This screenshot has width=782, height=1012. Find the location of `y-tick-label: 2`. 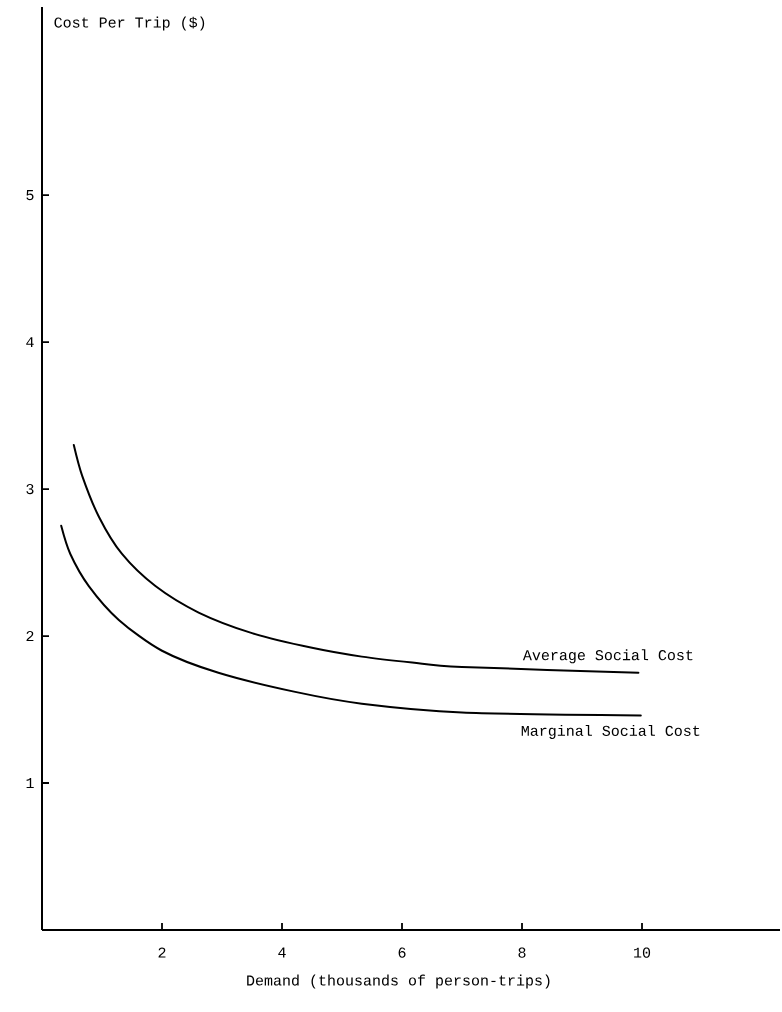

y-tick-label: 2 is located at coordinates (30, 636).